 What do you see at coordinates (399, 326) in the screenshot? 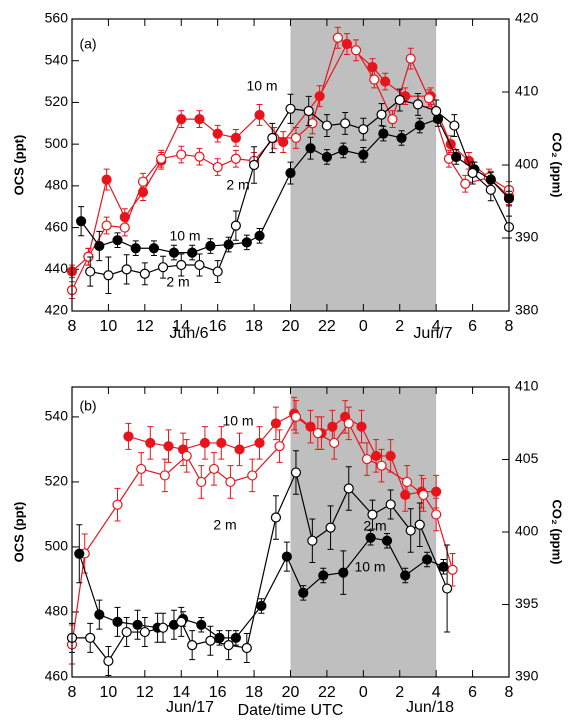
I see `x-tick-label: 2` at bounding box center [399, 326].